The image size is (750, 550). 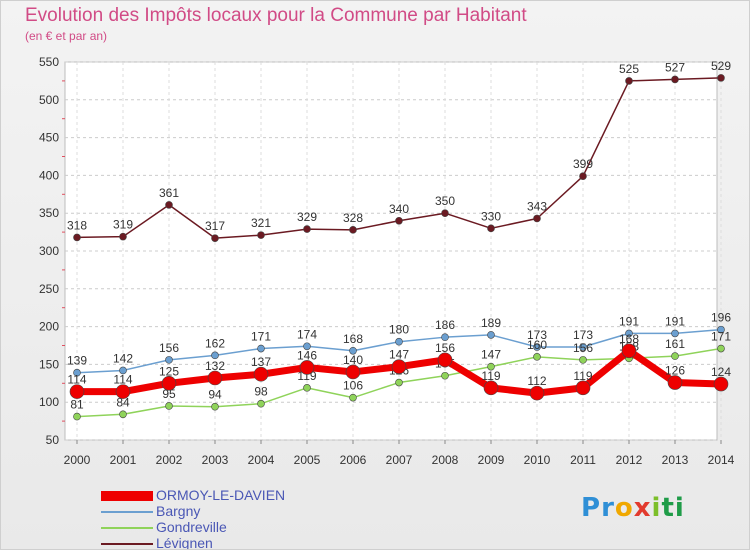 I want to click on legend-swatch-bargny, so click(x=127, y=512).